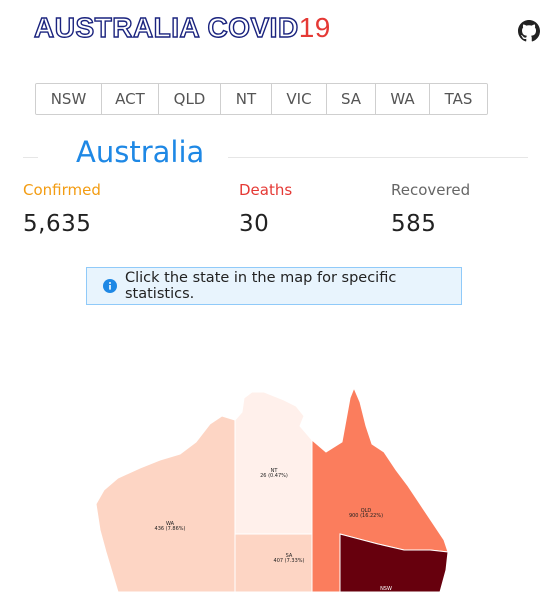 The width and height of the screenshot is (549, 592). What do you see at coordinates (170, 524) in the screenshot?
I see `map-label-wa: WA` at bounding box center [170, 524].